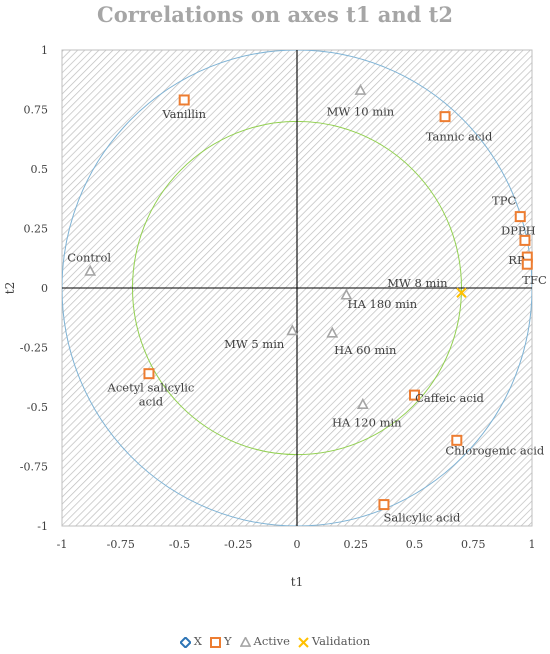  I want to click on point-caffeic-acid, so click(414, 395).